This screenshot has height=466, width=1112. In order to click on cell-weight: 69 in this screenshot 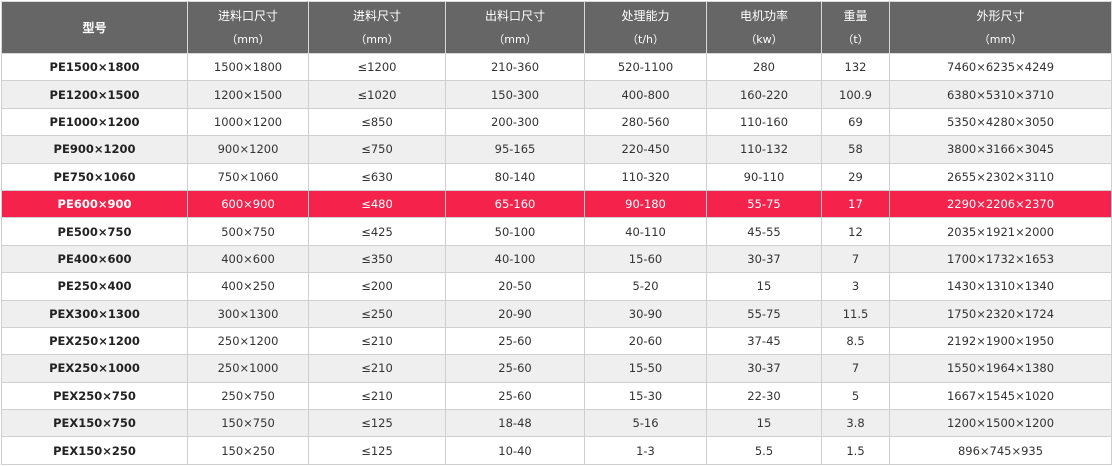, I will do `click(855, 122)`.